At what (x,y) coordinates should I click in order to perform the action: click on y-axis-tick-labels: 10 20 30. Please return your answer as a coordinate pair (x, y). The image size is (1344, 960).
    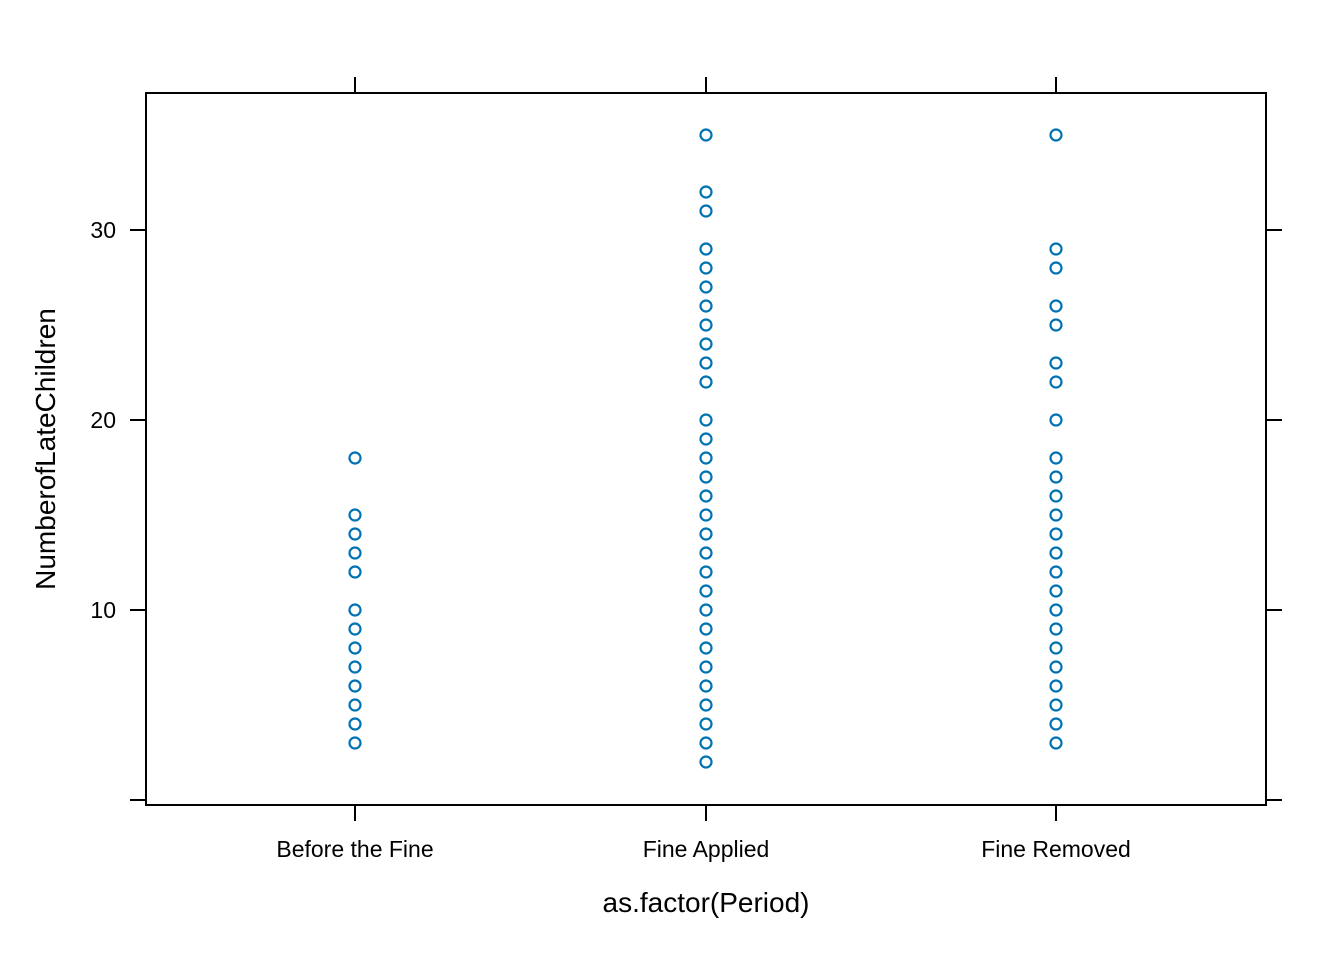
    Looking at the image, I should click on (103, 420).